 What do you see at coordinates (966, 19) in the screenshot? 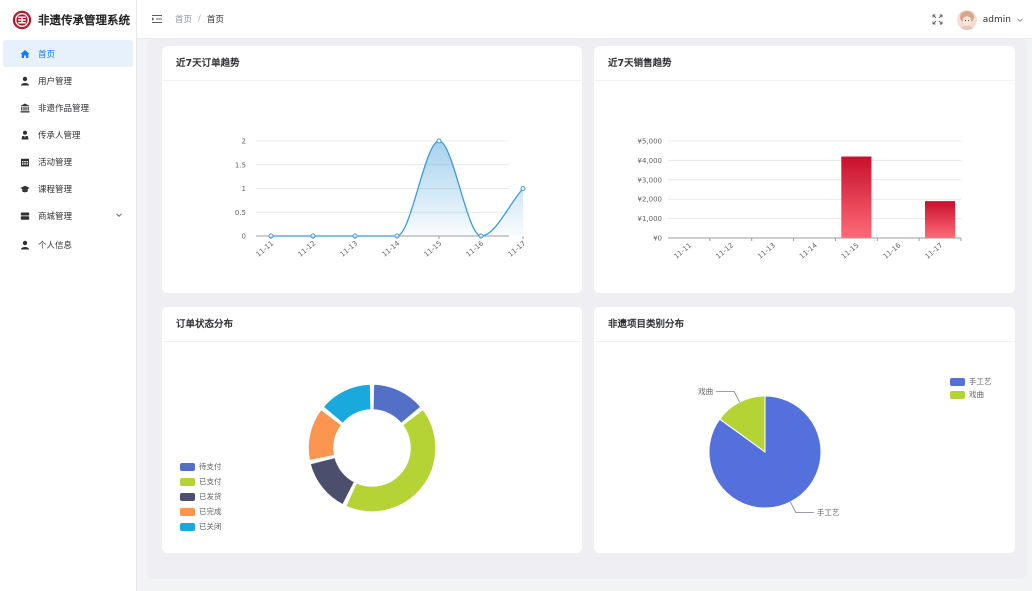
I see `avatar` at bounding box center [966, 19].